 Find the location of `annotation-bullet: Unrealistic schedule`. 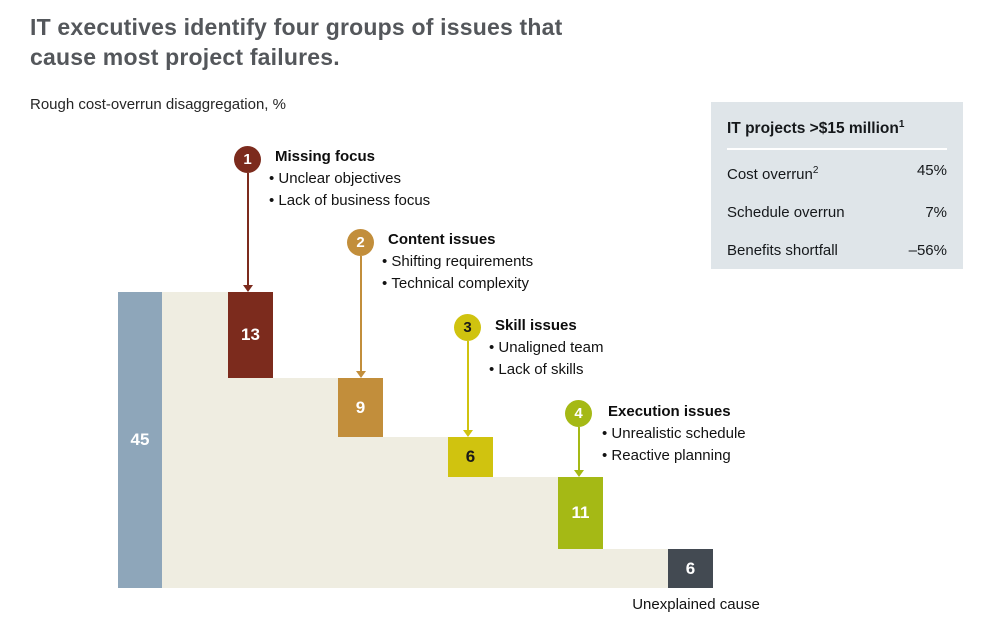

annotation-bullet: Unrealistic schedule is located at coordinates (673, 434).